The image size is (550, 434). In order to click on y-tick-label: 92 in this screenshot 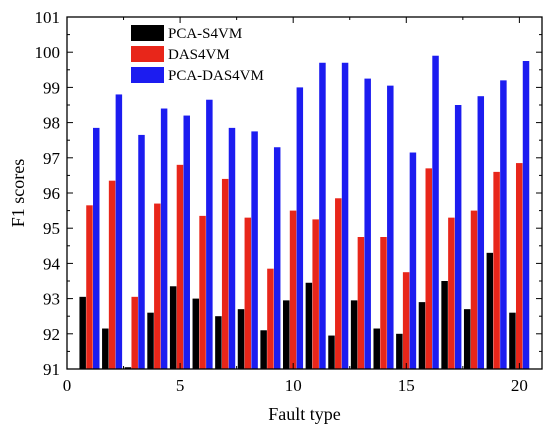, I will do `click(51, 334)`.